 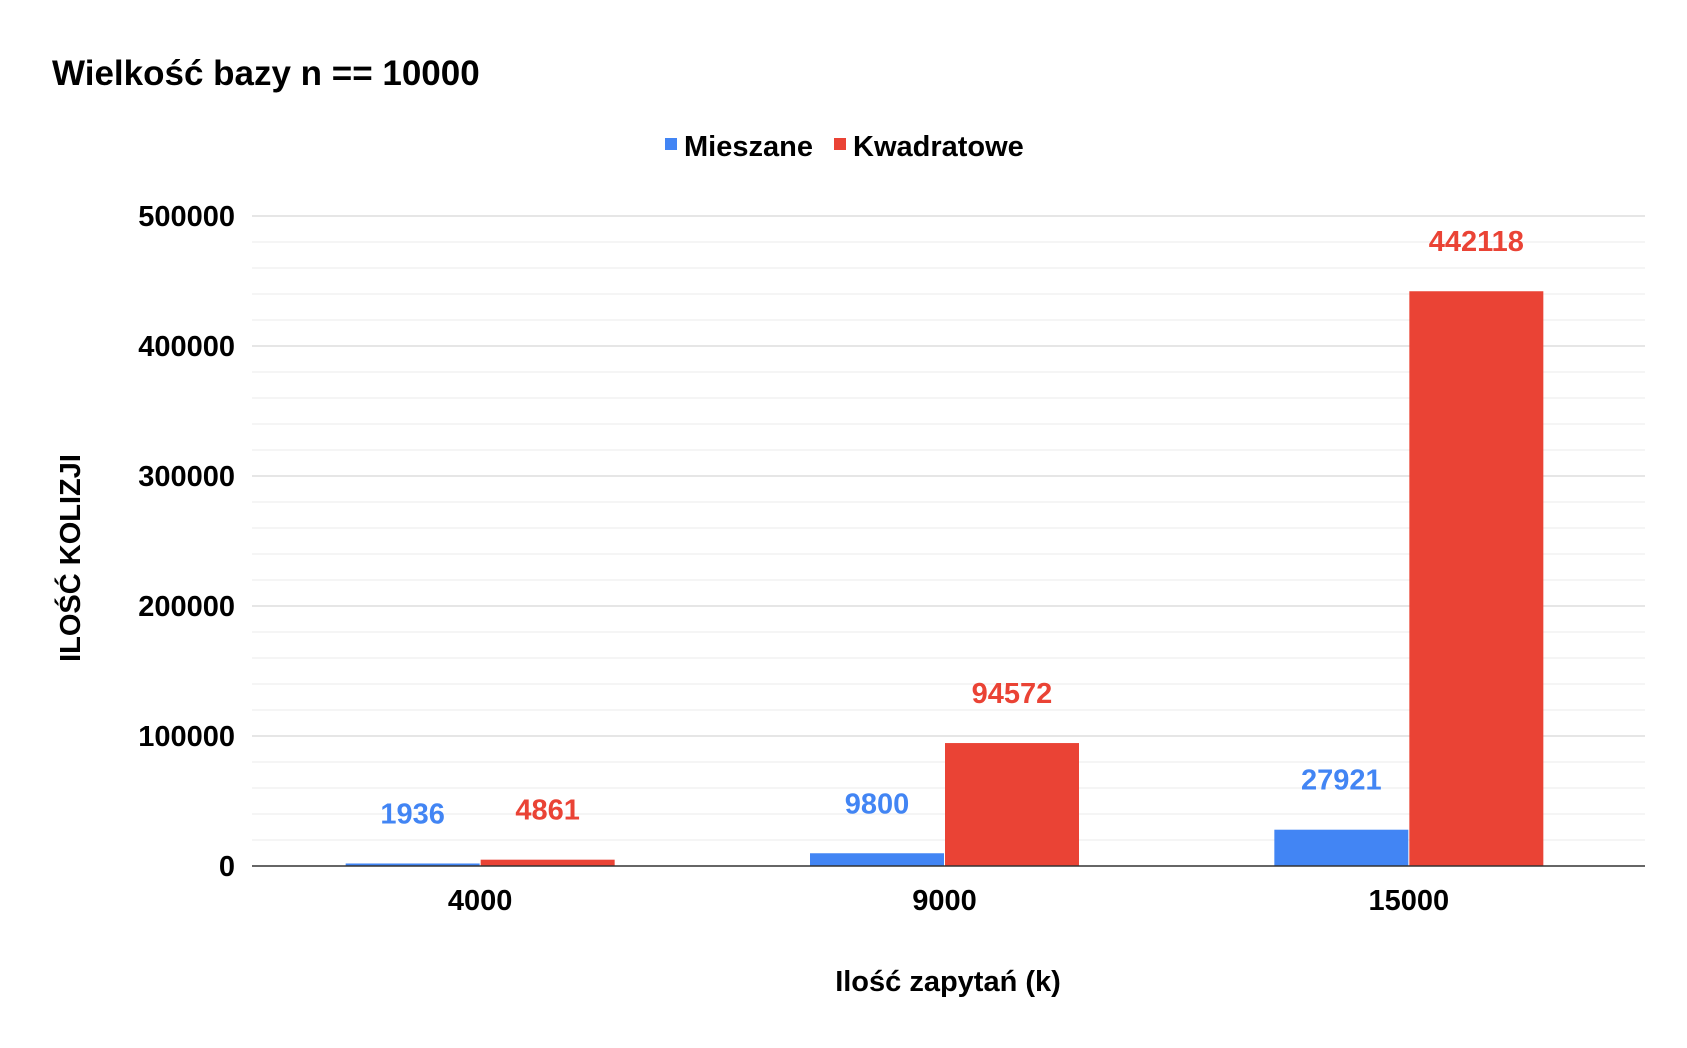 I want to click on data-label: 94572, so click(x=1012, y=694).